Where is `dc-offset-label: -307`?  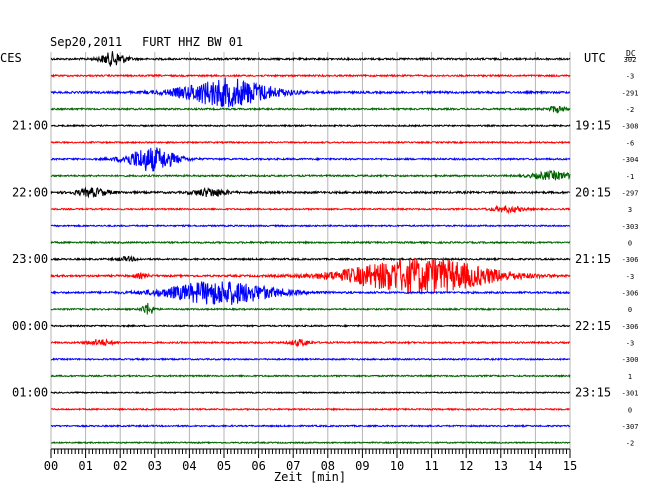 dc-offset-label: -307 is located at coordinates (630, 427).